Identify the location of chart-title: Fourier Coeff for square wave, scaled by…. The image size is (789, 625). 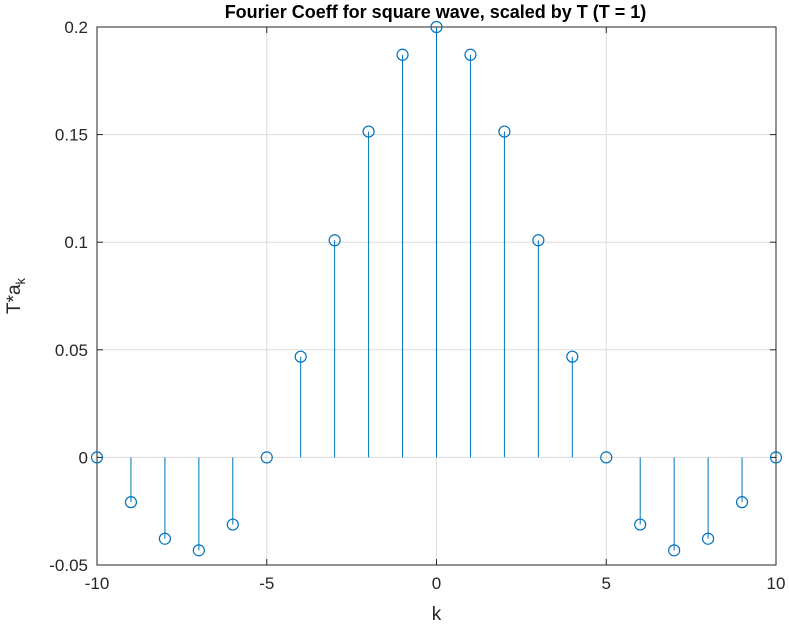
(436, 12).